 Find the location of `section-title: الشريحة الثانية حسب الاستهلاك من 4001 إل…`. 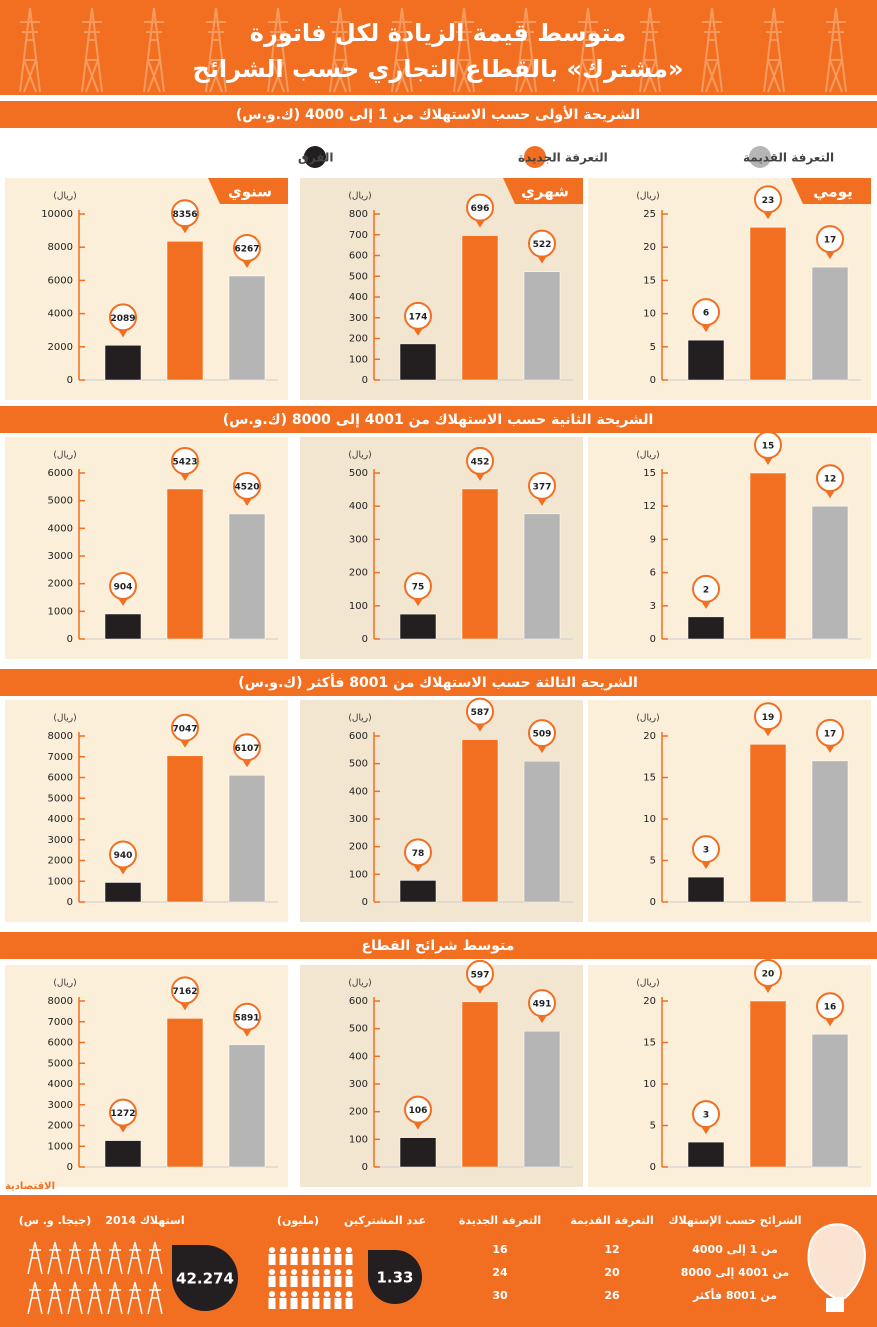

section-title: الشريحة الثانية حسب الاستهلاك من 4001 إل… is located at coordinates (438, 420).